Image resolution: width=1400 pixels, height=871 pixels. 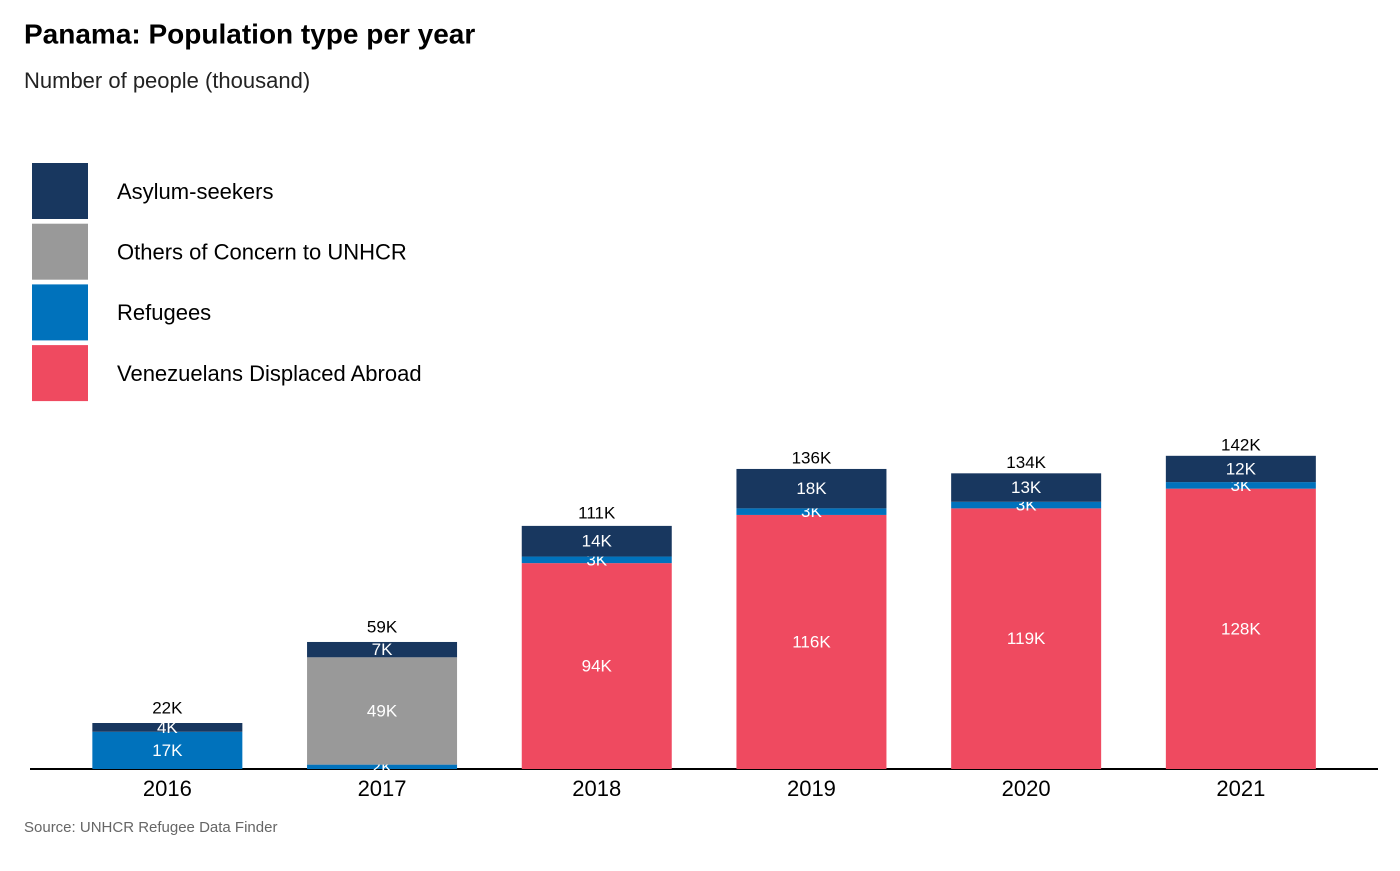 I want to click on segment-label: 49K, so click(x=382, y=710).